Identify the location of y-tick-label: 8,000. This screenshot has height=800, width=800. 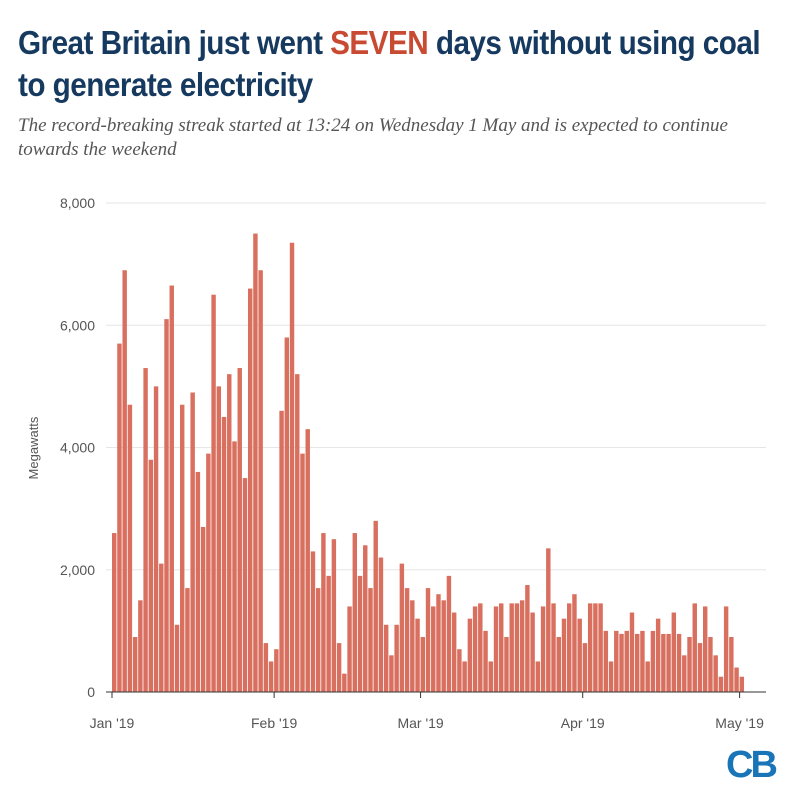
(77, 203).